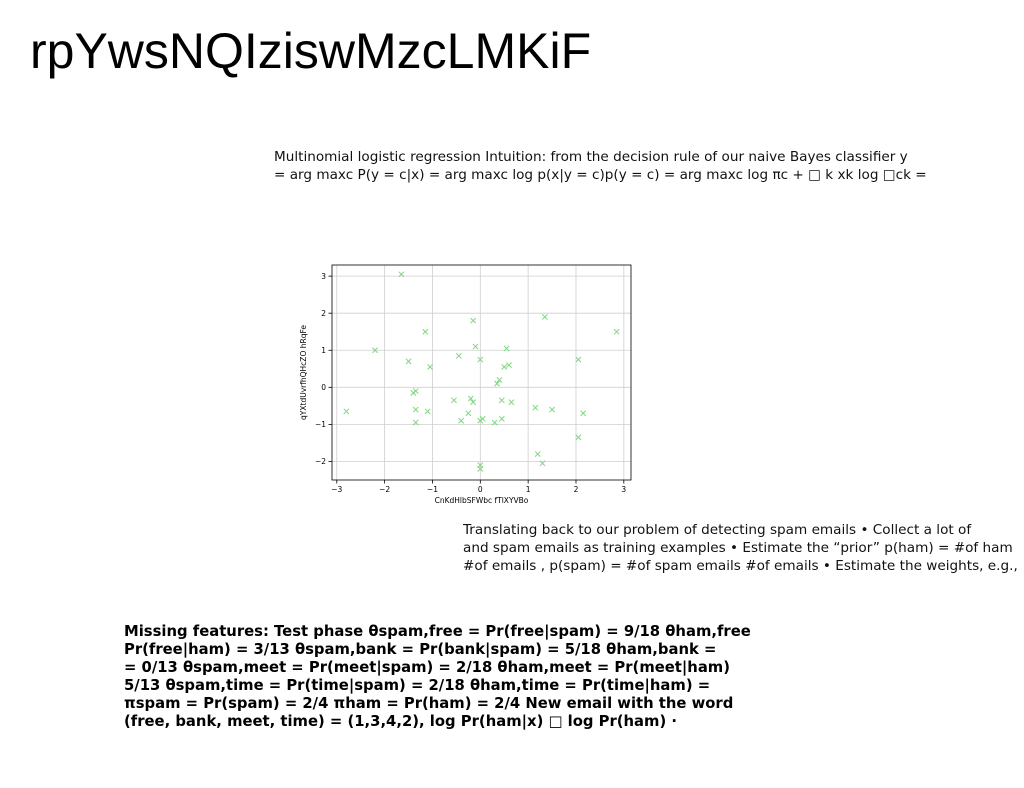 This screenshot has height=788, width=1024. I want to click on slide-title: rpYwsNQIziswMzcLMKiF, so click(311, 51).